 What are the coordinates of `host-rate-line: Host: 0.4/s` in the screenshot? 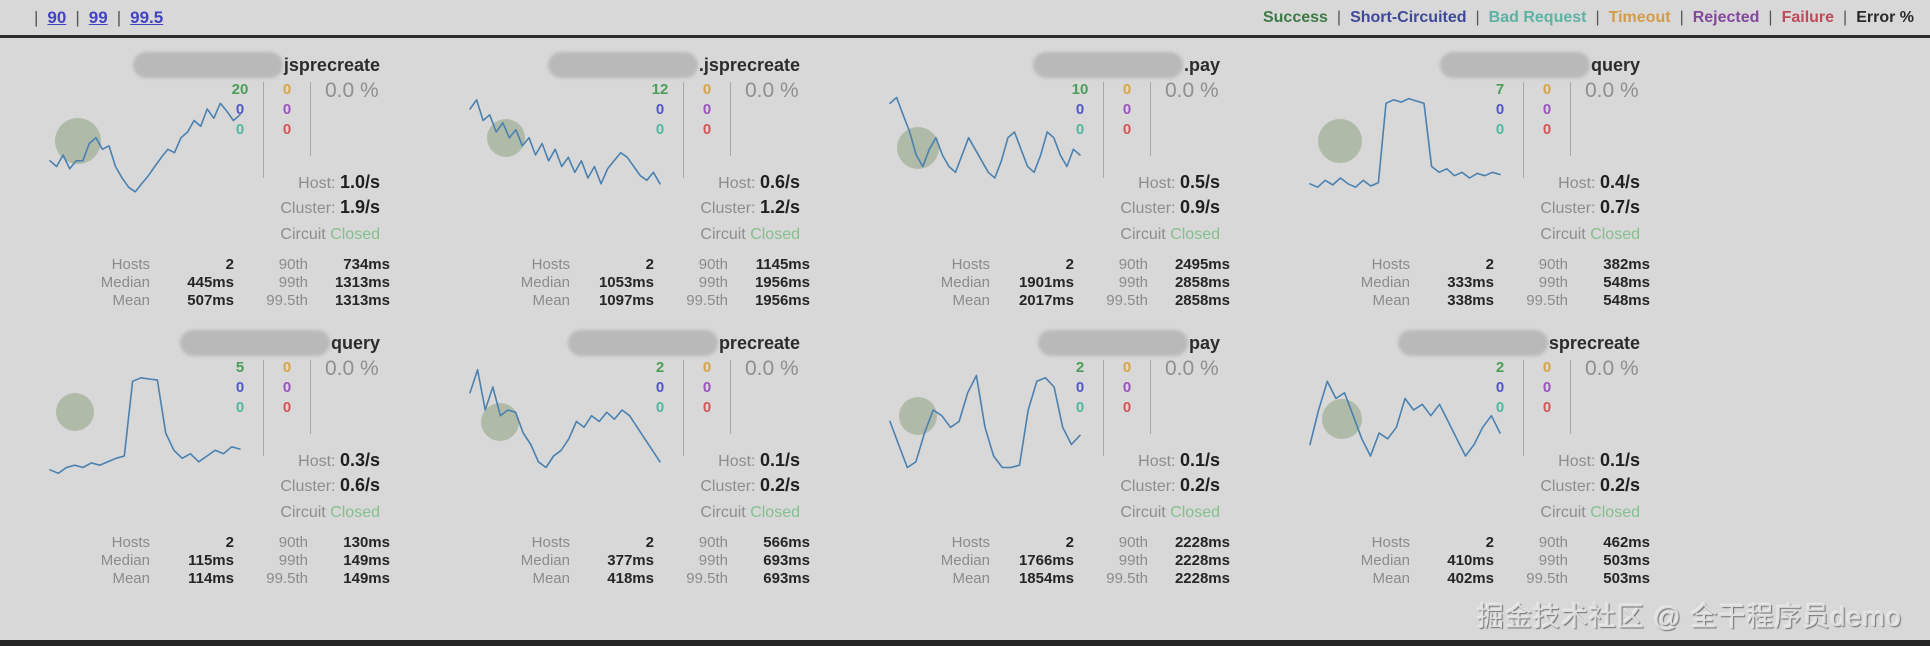 It's located at (1599, 182).